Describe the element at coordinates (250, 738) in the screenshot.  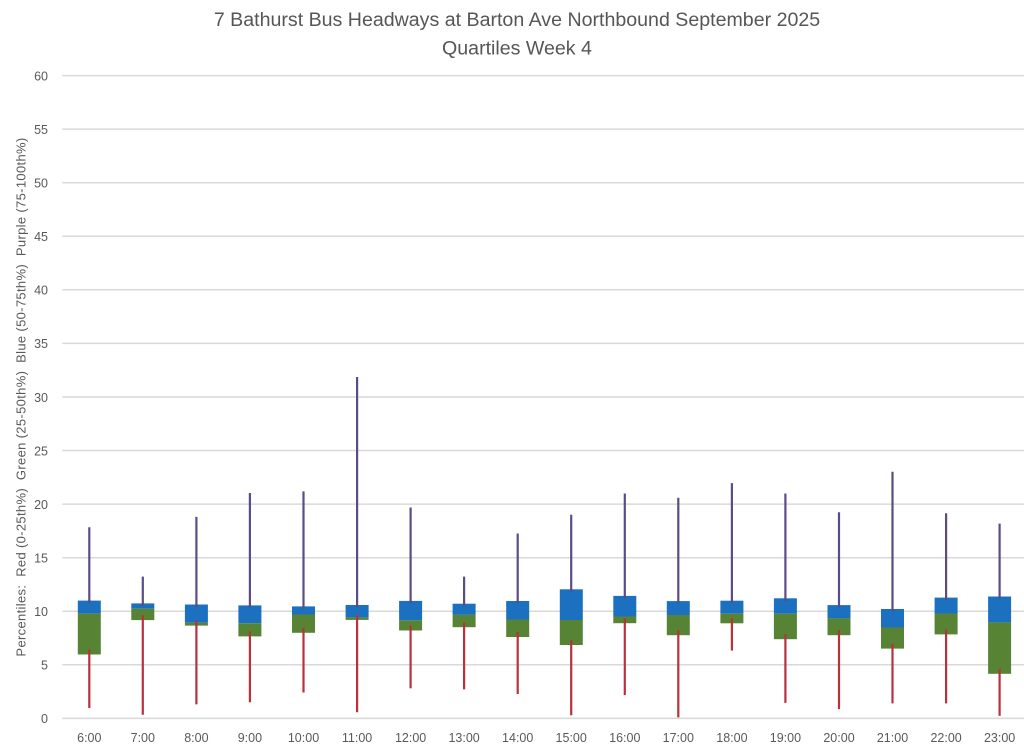
I see `svg-text: 9:00` at that location.